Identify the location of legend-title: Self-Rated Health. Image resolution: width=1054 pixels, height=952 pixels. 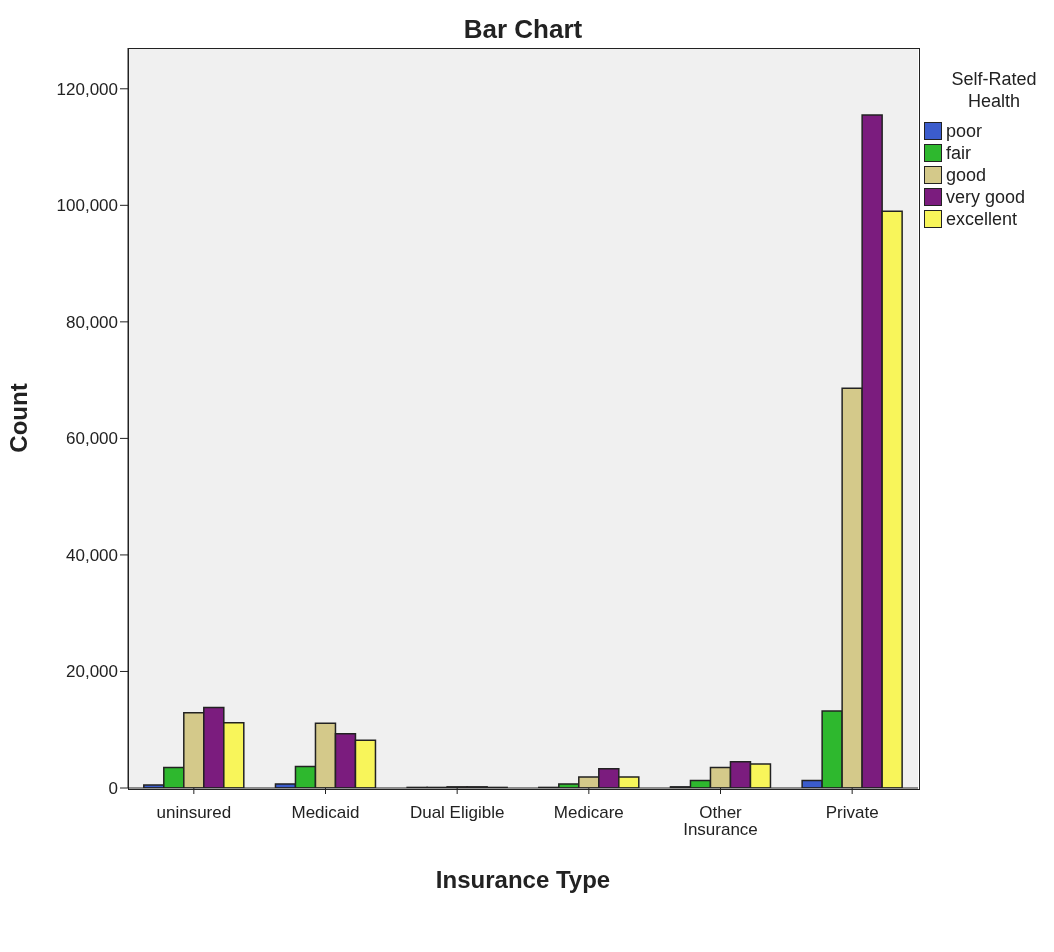
(994, 90).